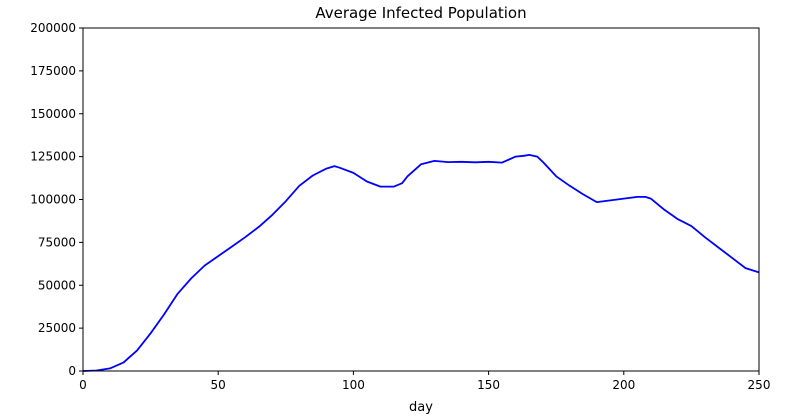  What do you see at coordinates (488, 385) in the screenshot?
I see `x-tick-label: 150` at bounding box center [488, 385].